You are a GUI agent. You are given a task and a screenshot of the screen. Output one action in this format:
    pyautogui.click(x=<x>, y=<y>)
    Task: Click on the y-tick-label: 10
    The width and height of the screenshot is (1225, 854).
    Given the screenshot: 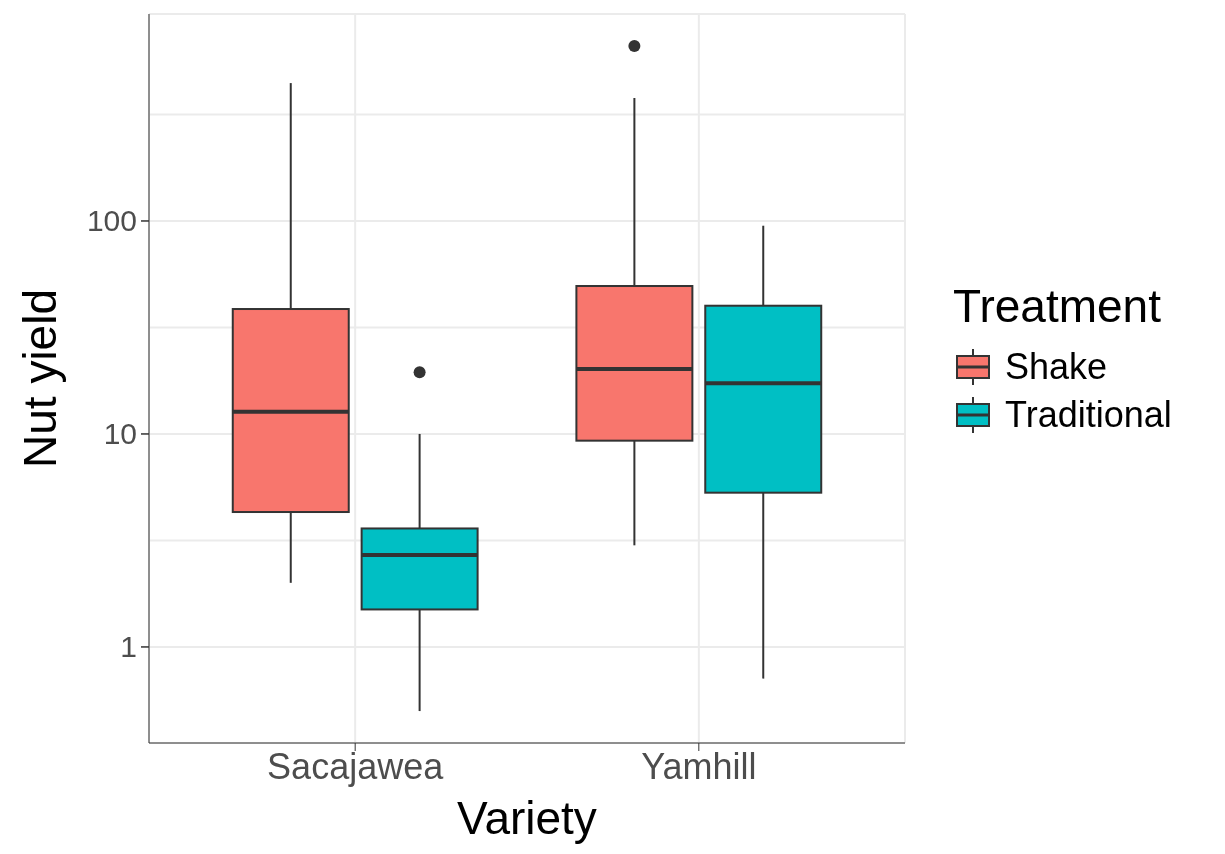 What is the action you would take?
    pyautogui.click(x=120, y=434)
    